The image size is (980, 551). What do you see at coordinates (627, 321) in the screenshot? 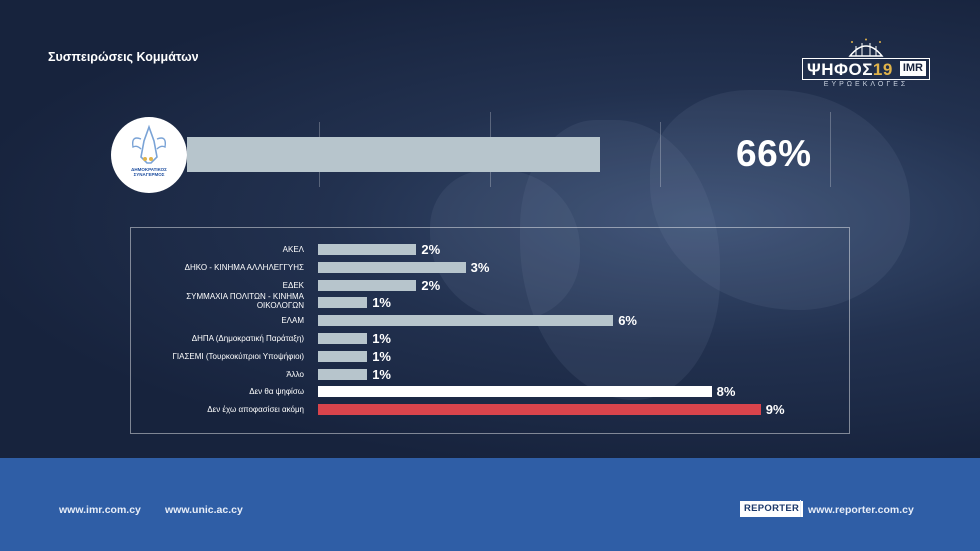
I see `bar-value-elam: 6%` at bounding box center [627, 321].